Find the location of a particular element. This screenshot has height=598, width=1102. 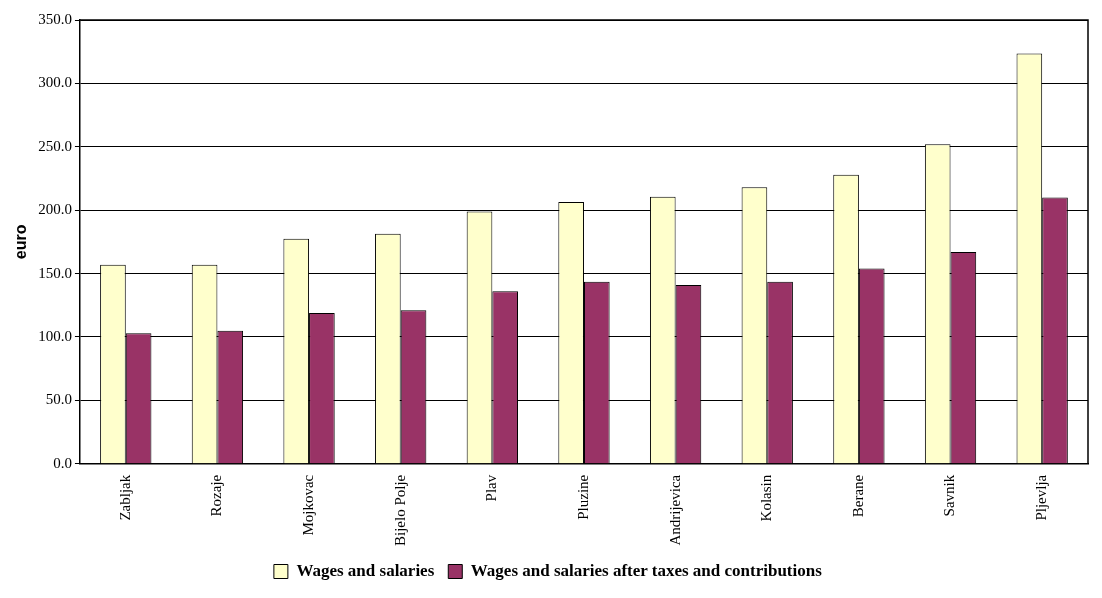

x-tick-label: Andrijevica is located at coordinates (674, 510).